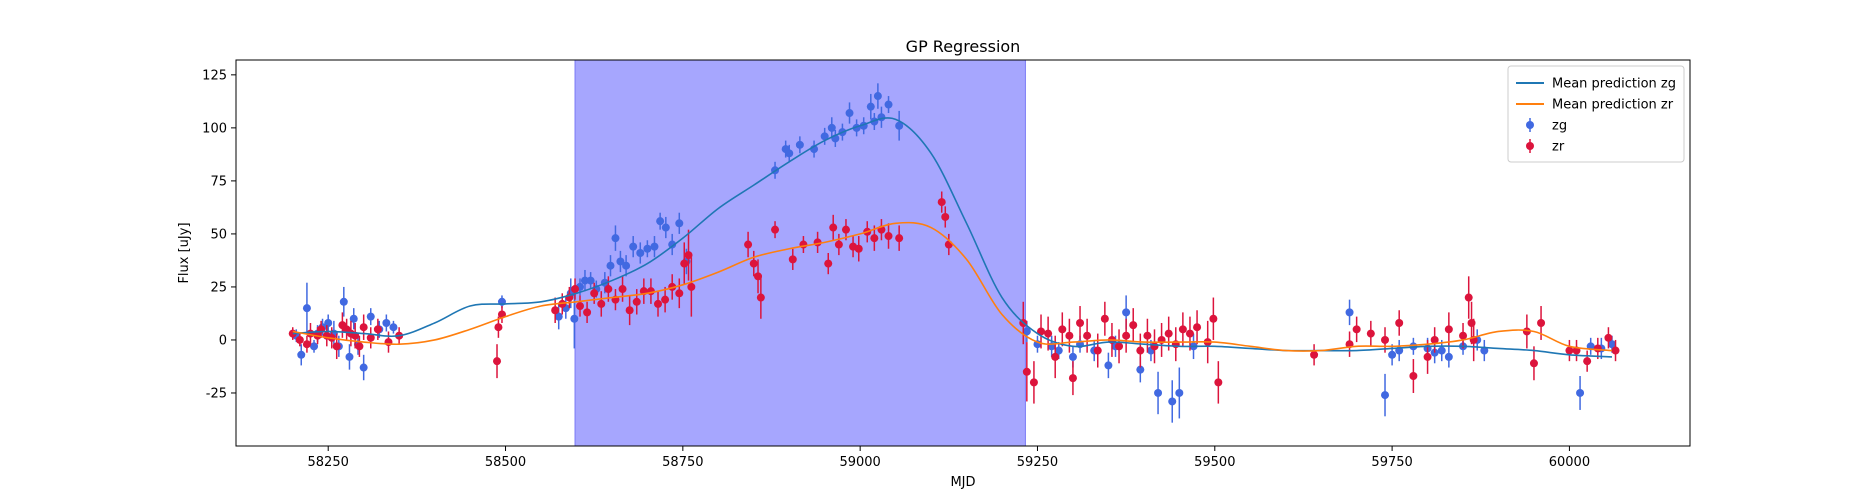 This screenshot has width=1875, height=504. Describe the element at coordinates (1613, 105) in the screenshot. I see `legend-label: Mean prediction zr` at that location.